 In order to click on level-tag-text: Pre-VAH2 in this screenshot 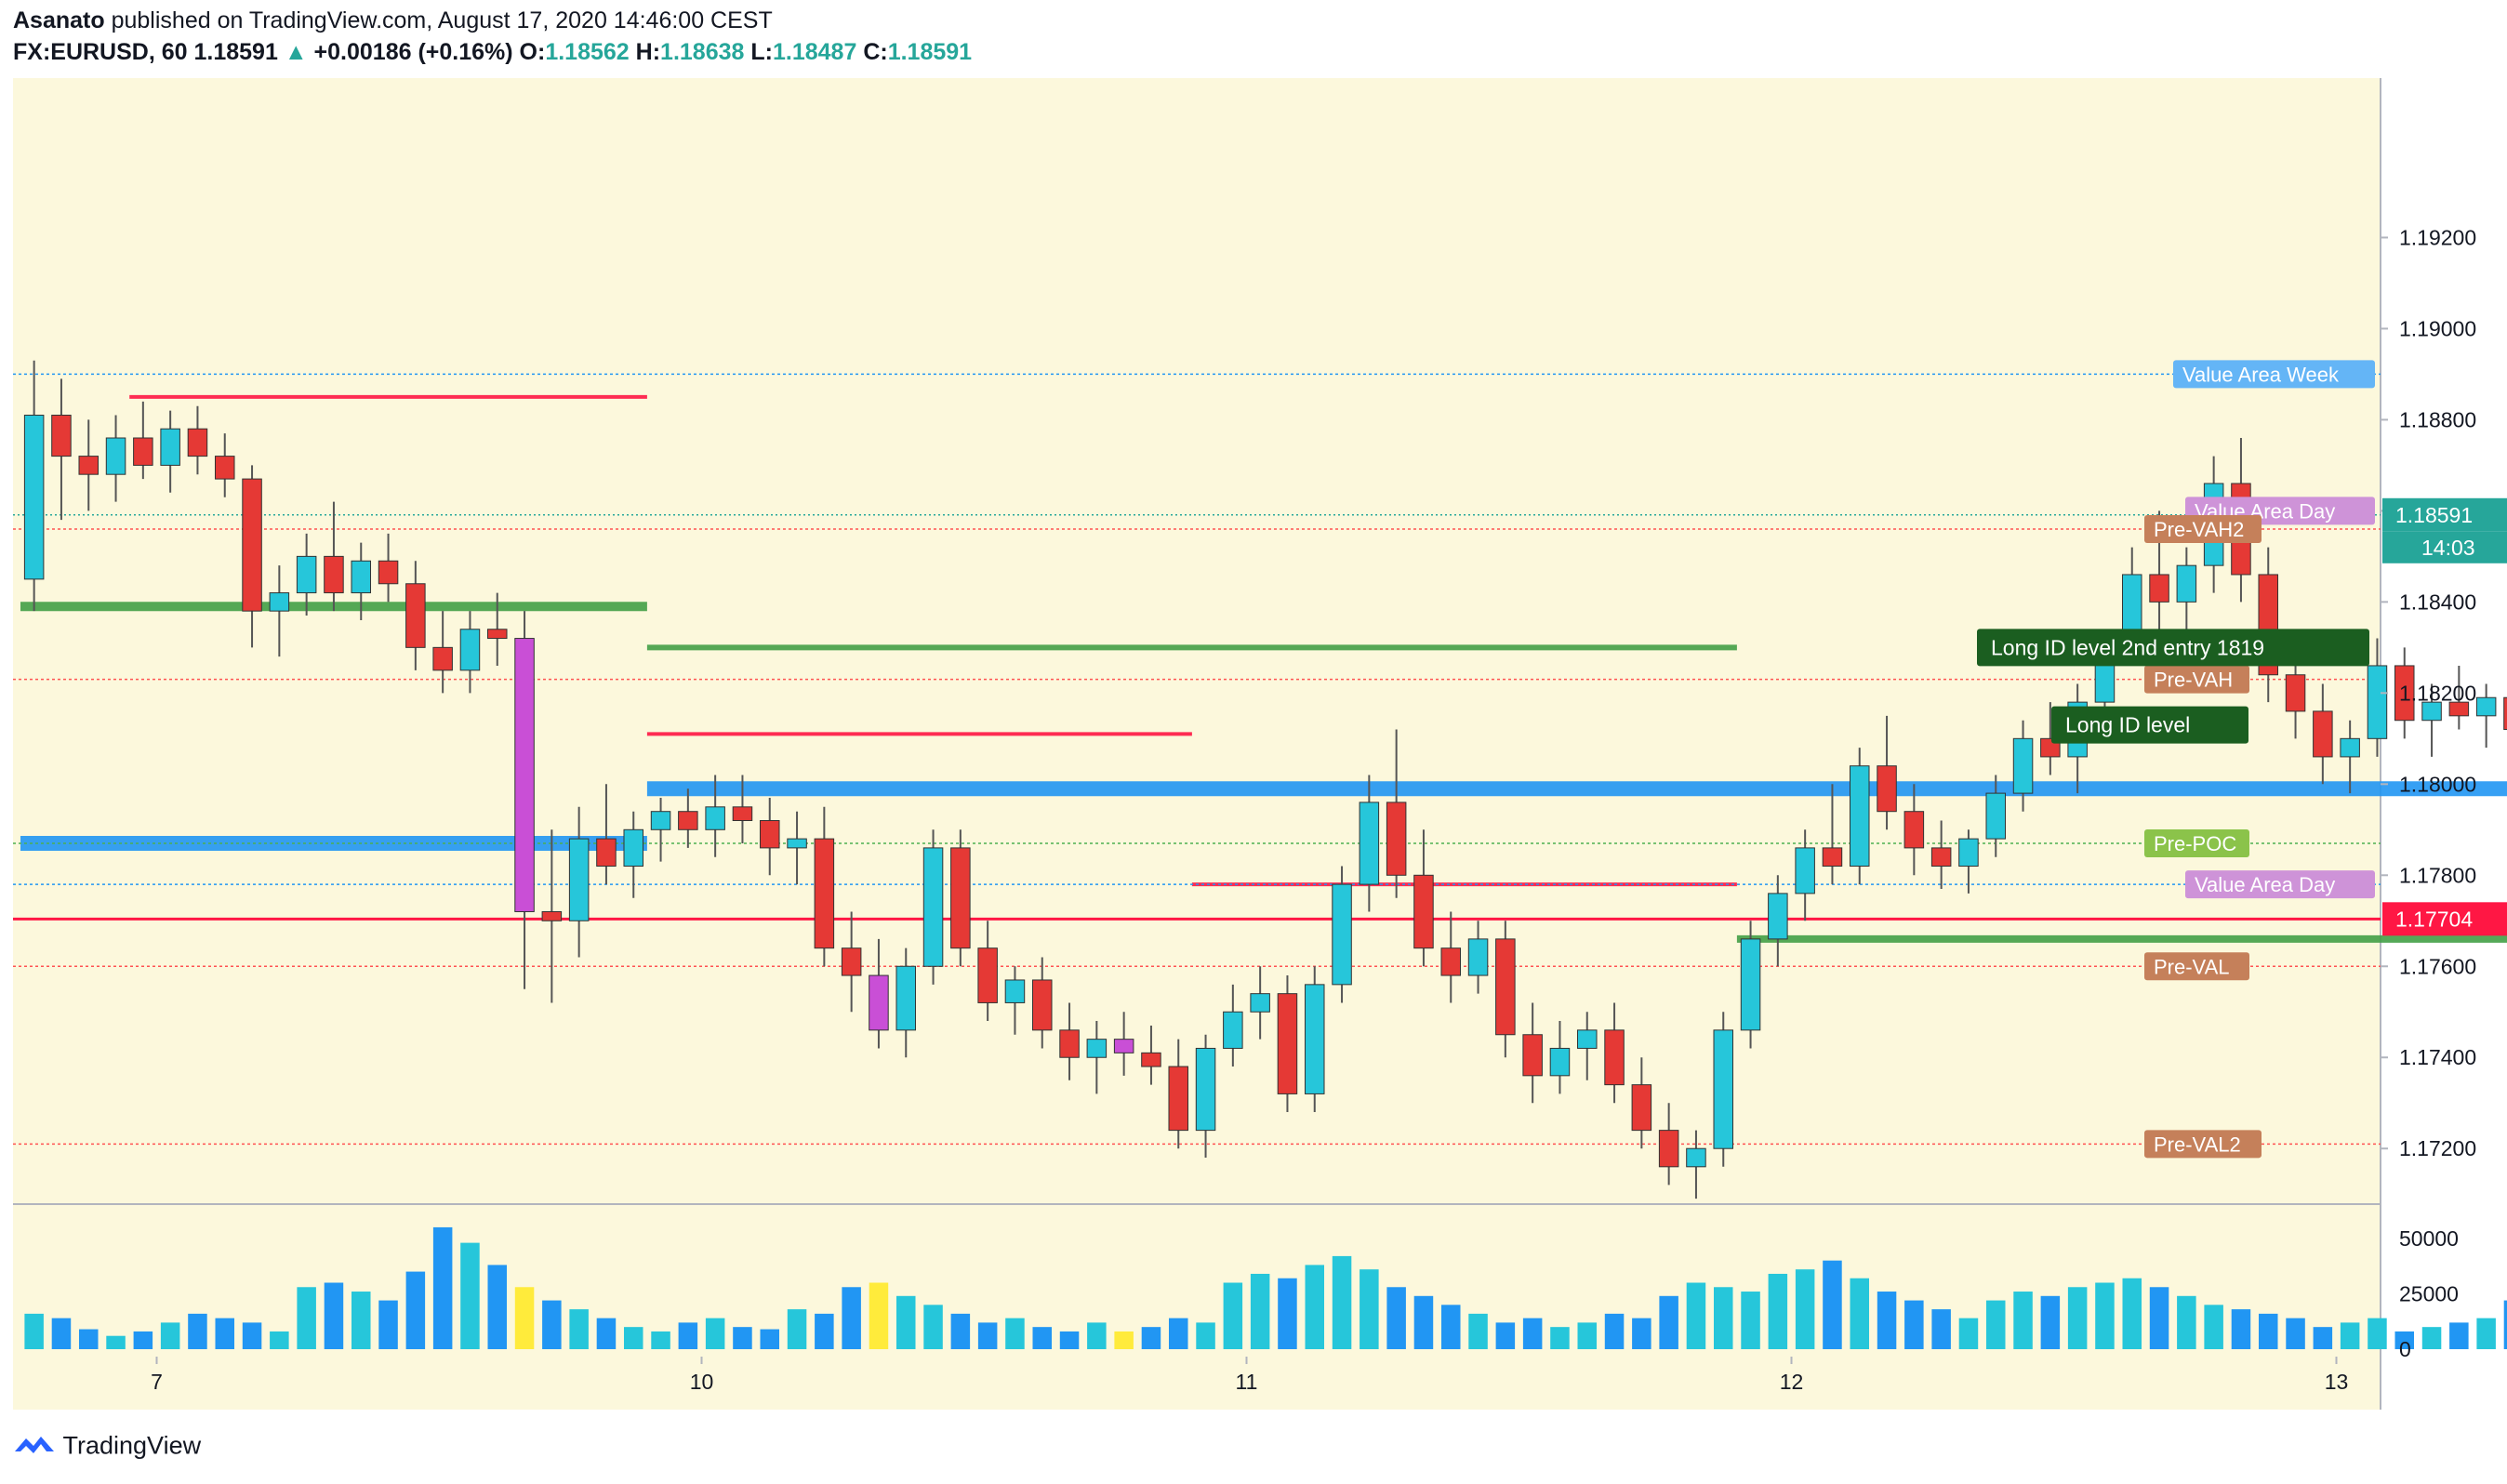, I will do `click(2199, 529)`.